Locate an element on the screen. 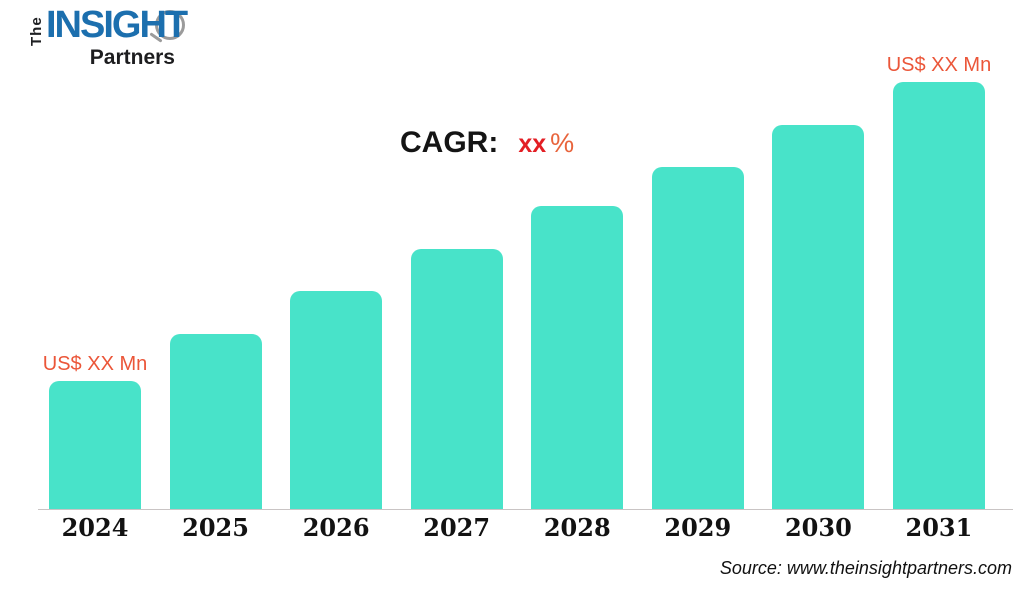 Image resolution: width=1027 pixels, height=591 pixels. x-tick-label: 2030 is located at coordinates (818, 527).